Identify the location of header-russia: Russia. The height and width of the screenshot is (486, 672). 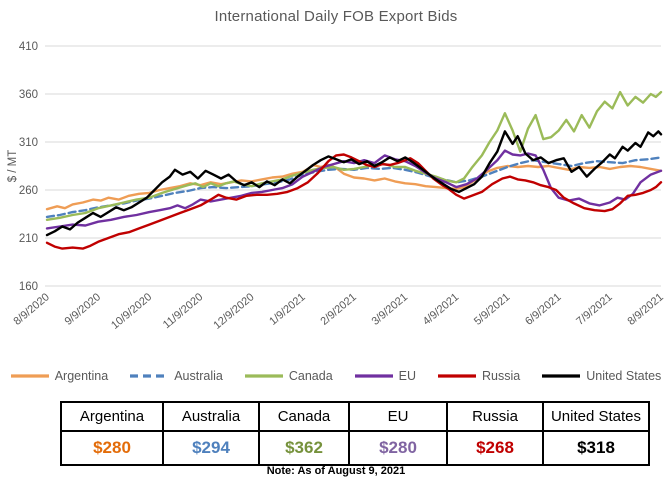
(495, 416).